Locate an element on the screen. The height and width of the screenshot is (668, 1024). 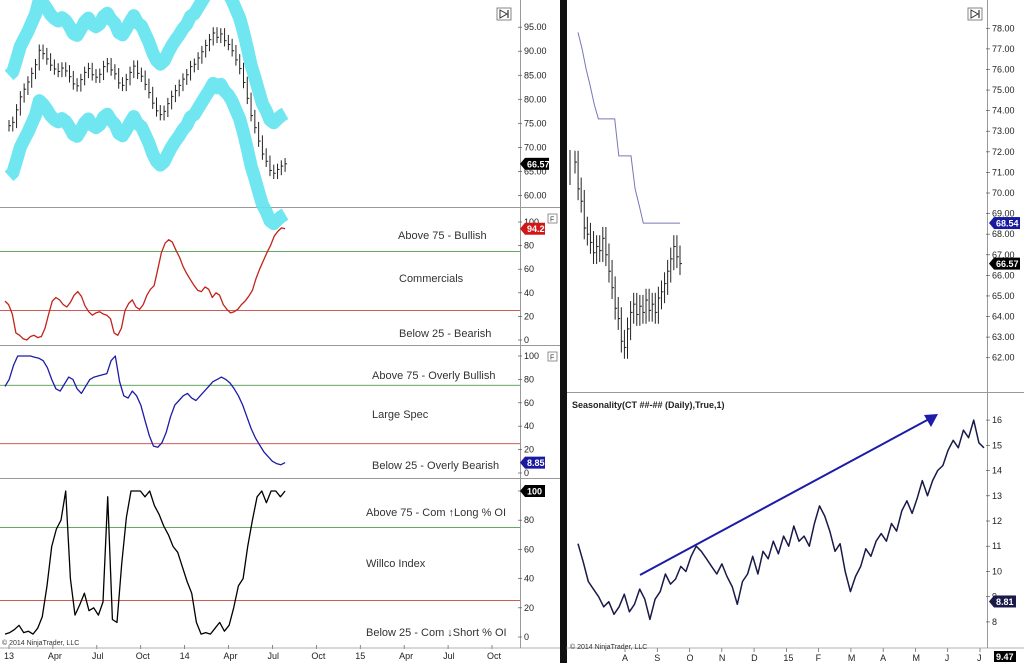
last-value-badge: 100 is located at coordinates (534, 492).